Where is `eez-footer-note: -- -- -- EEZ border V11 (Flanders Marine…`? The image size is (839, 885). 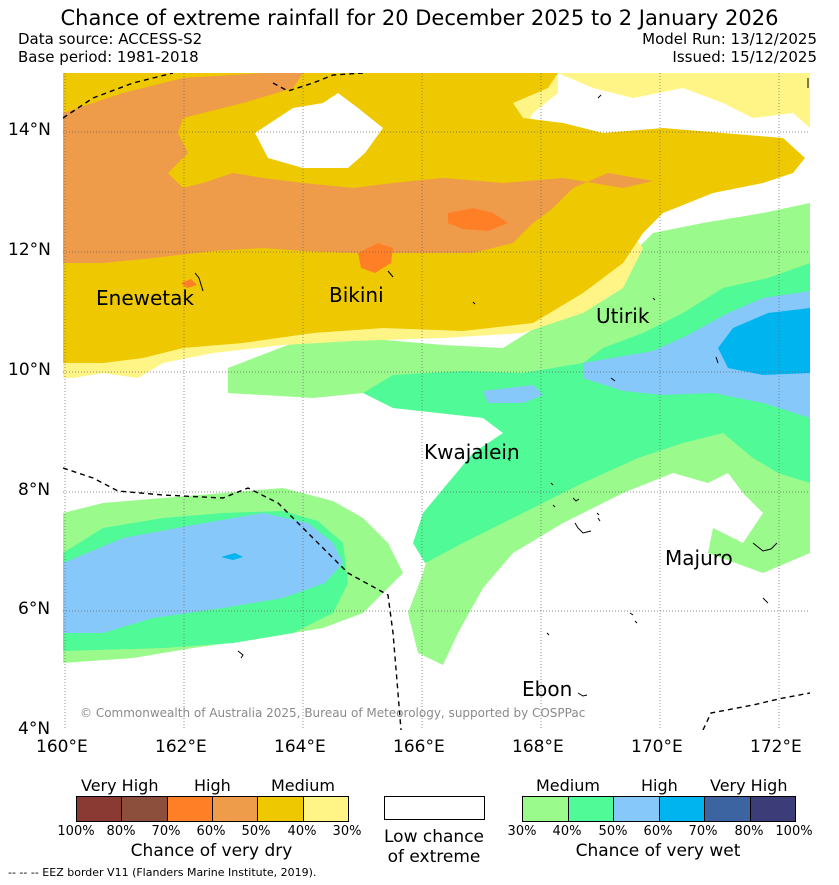
eez-footer-note: -- -- -- EEZ border V11 (Flanders Marine… is located at coordinates (162, 872).